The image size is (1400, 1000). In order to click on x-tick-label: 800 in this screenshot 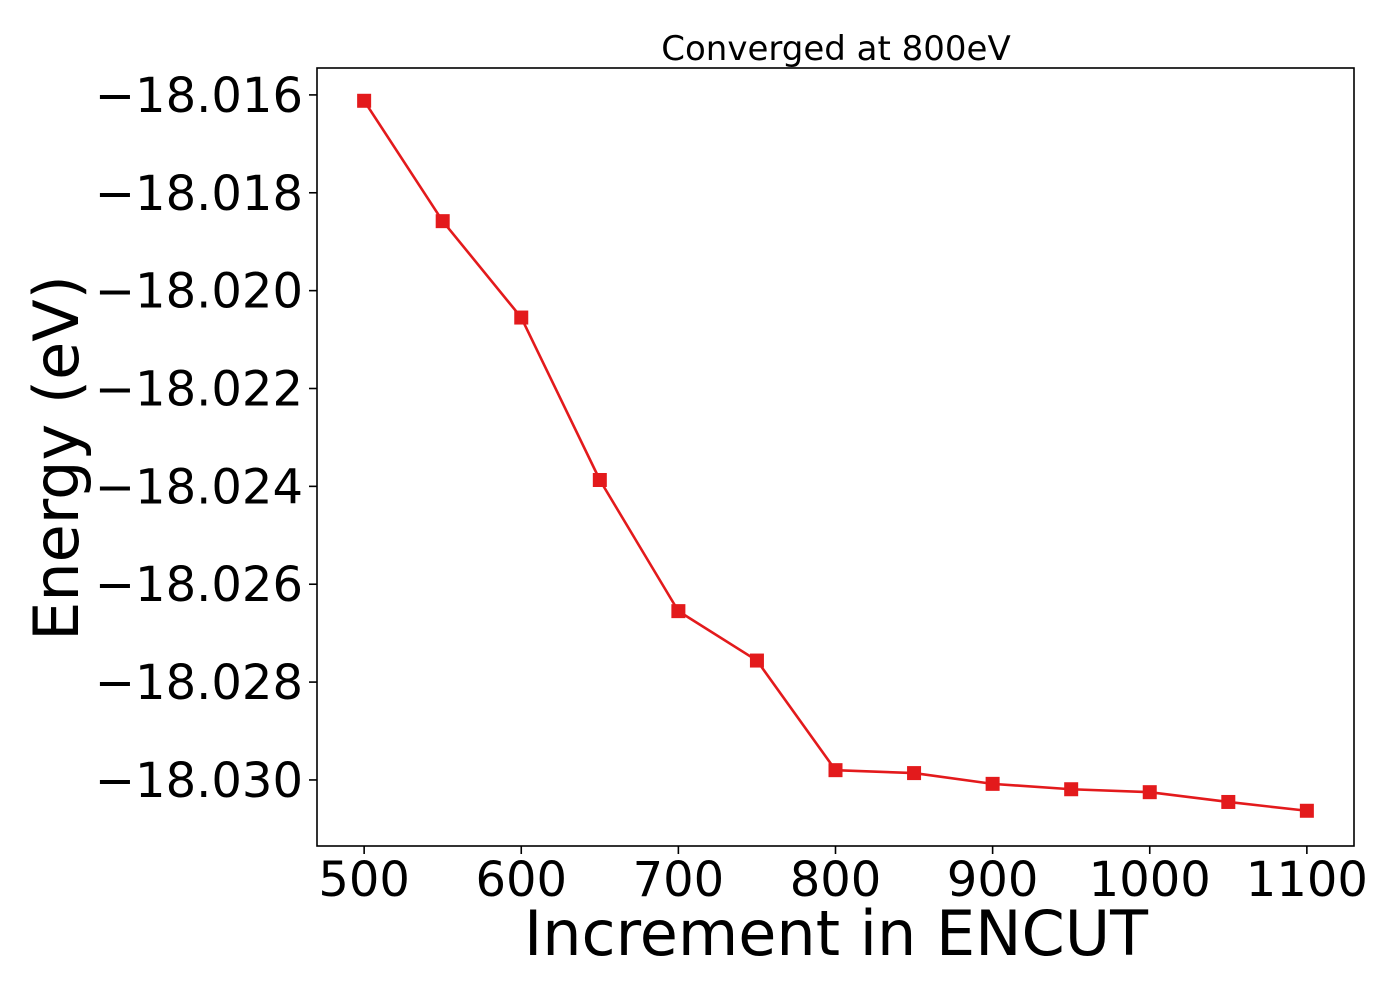, I will do `click(836, 880)`.